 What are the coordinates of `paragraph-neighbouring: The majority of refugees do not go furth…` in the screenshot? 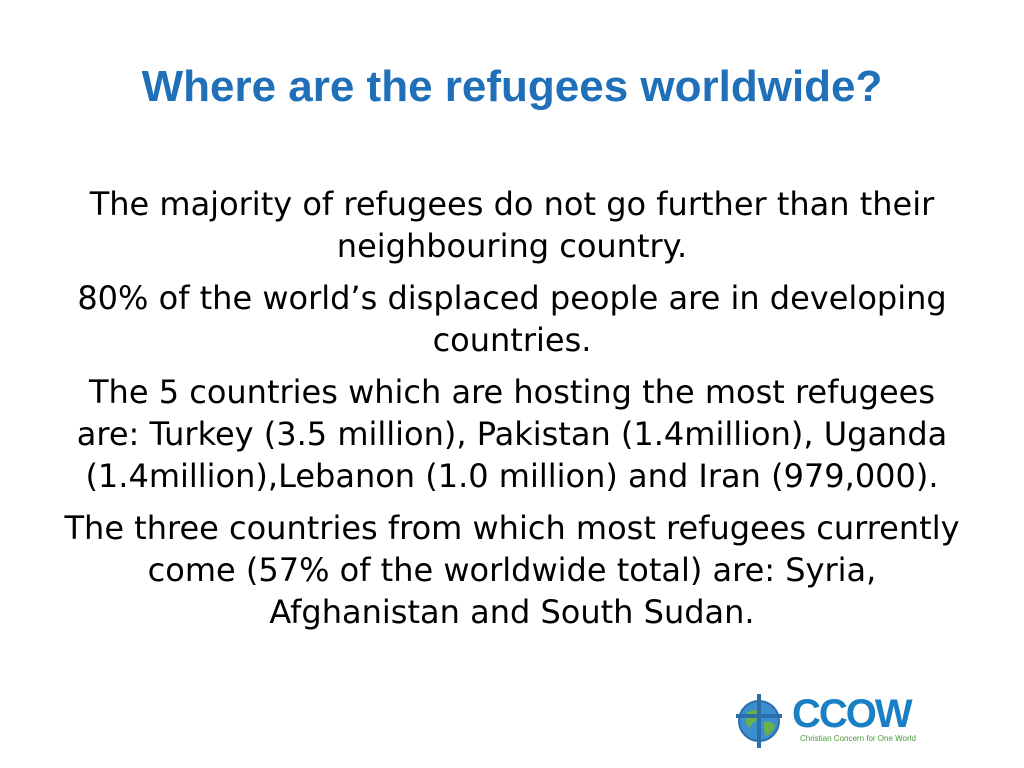 It's located at (512, 225).